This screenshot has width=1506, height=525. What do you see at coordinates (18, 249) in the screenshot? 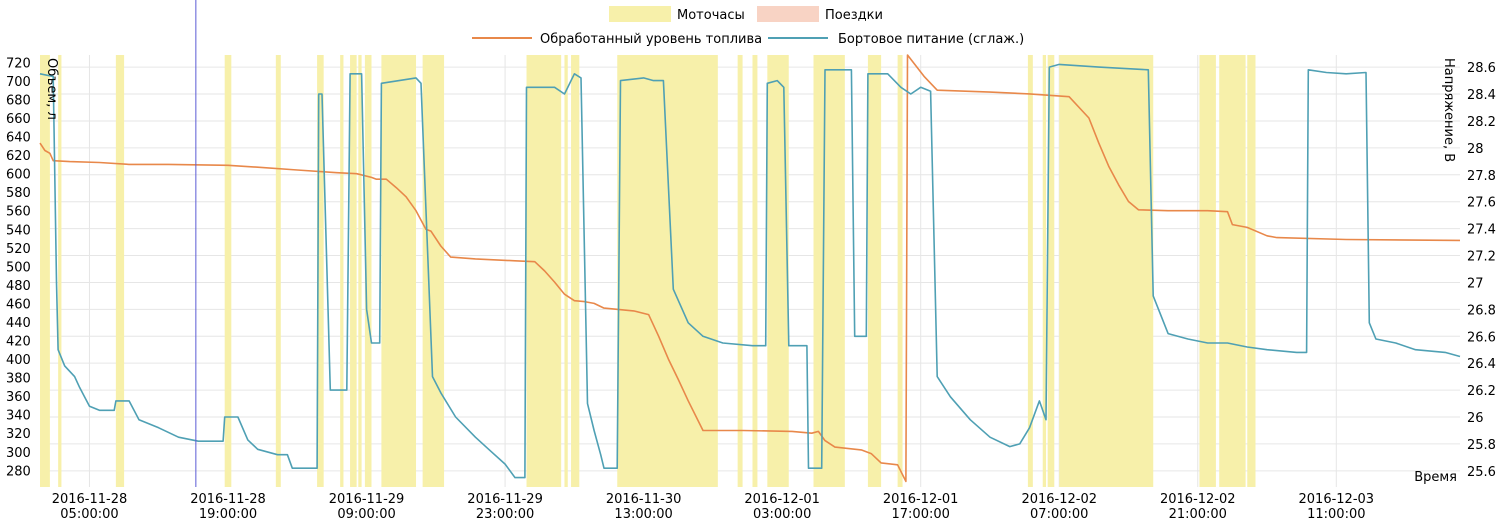
I see `y-left-tick-label: 520` at bounding box center [18, 249].